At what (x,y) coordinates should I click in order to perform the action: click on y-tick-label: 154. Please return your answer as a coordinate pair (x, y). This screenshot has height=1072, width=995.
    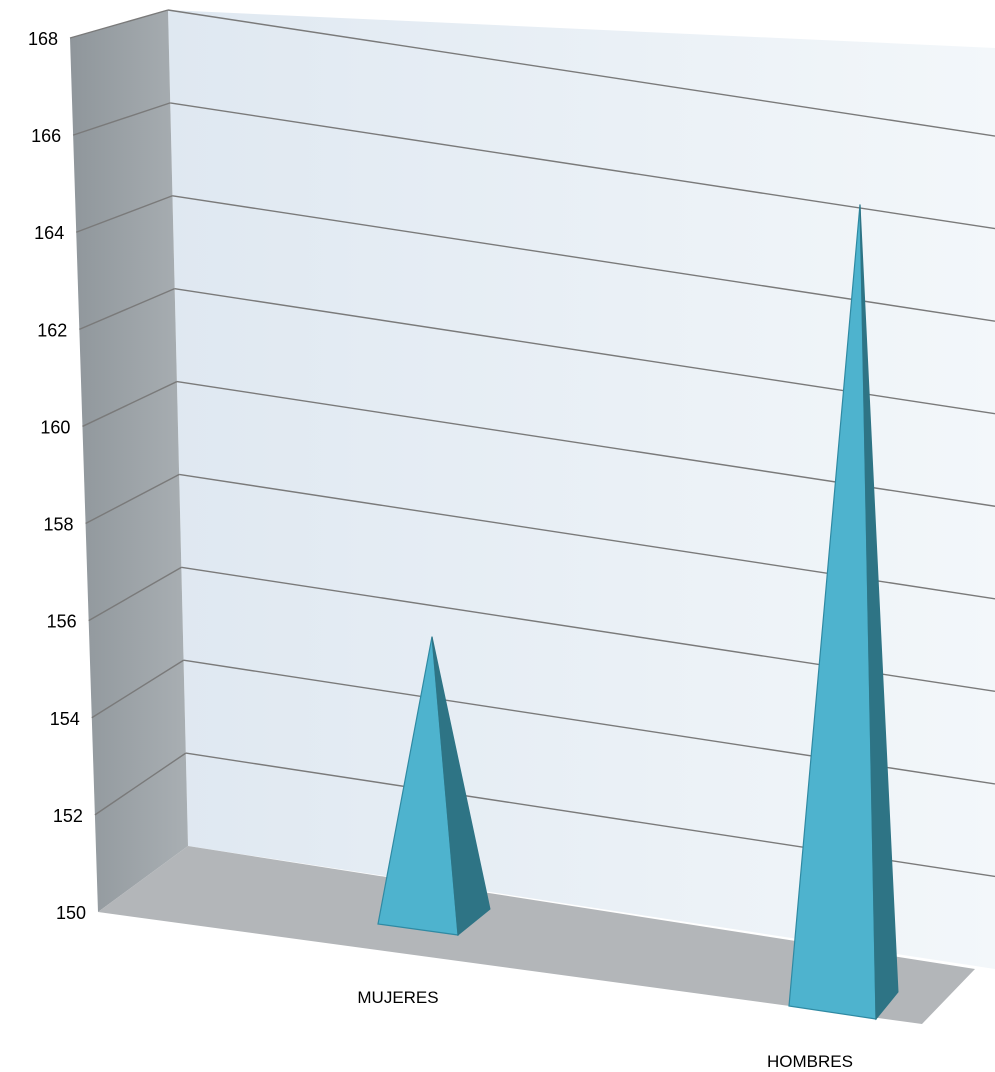
    Looking at the image, I should click on (65, 719).